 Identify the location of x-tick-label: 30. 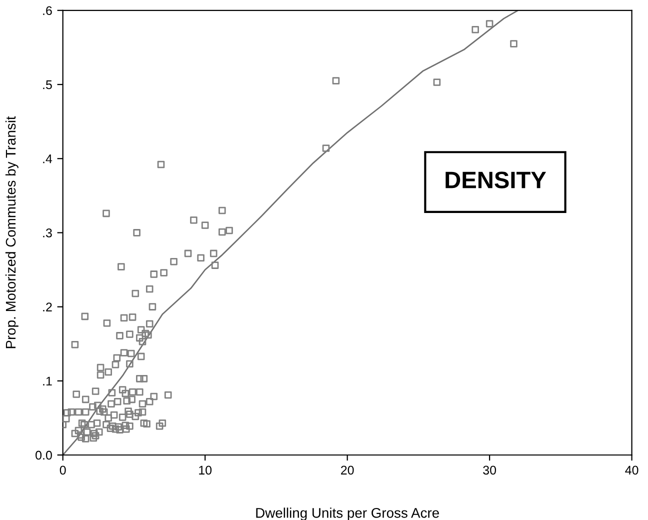
(489, 470).